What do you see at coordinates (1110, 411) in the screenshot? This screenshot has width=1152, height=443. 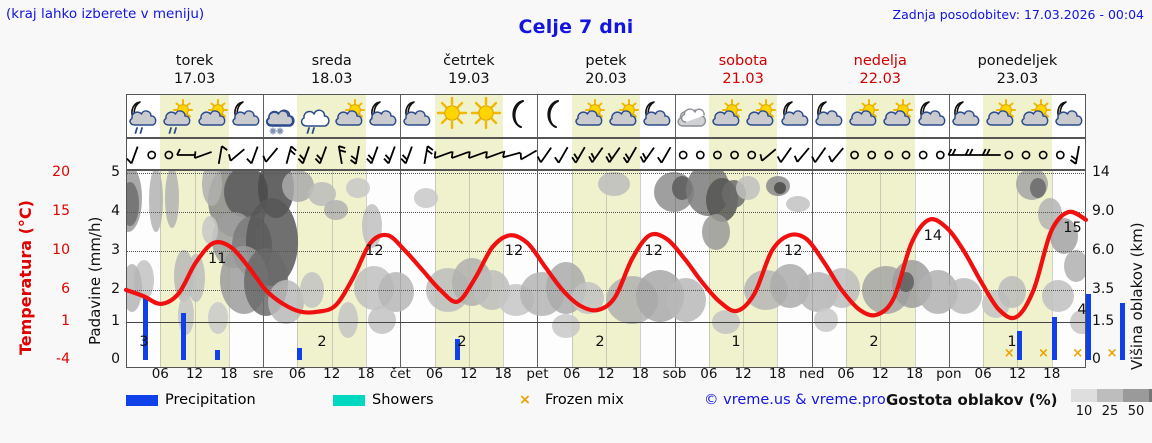 I see `cloud-density-scale-label: 25` at bounding box center [1110, 411].